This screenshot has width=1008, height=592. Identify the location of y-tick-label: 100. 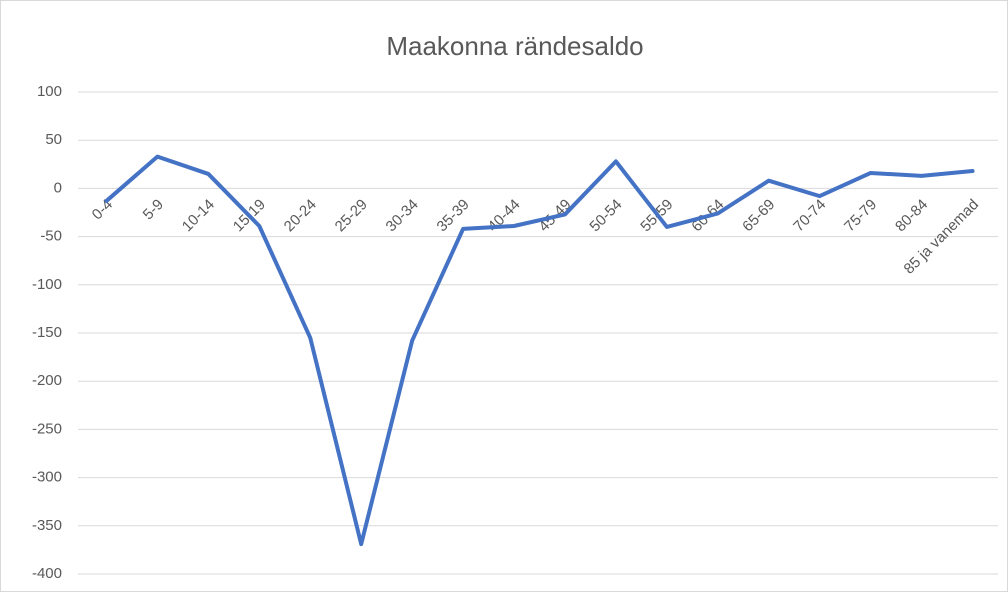
(49, 91).